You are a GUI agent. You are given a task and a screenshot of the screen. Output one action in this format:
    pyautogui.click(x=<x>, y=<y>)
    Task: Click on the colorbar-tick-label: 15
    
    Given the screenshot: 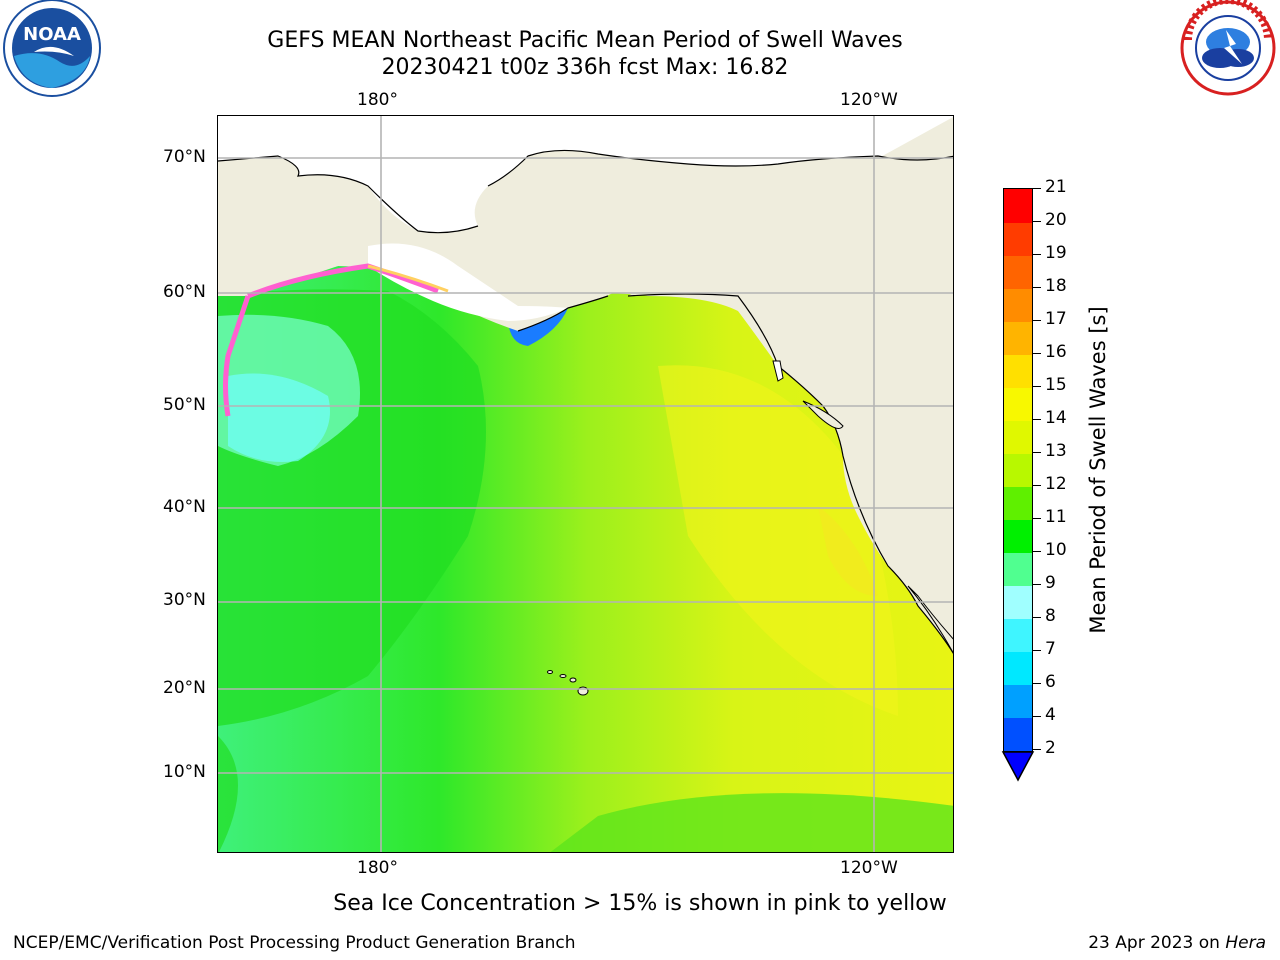 What is the action you would take?
    pyautogui.click(x=1056, y=385)
    